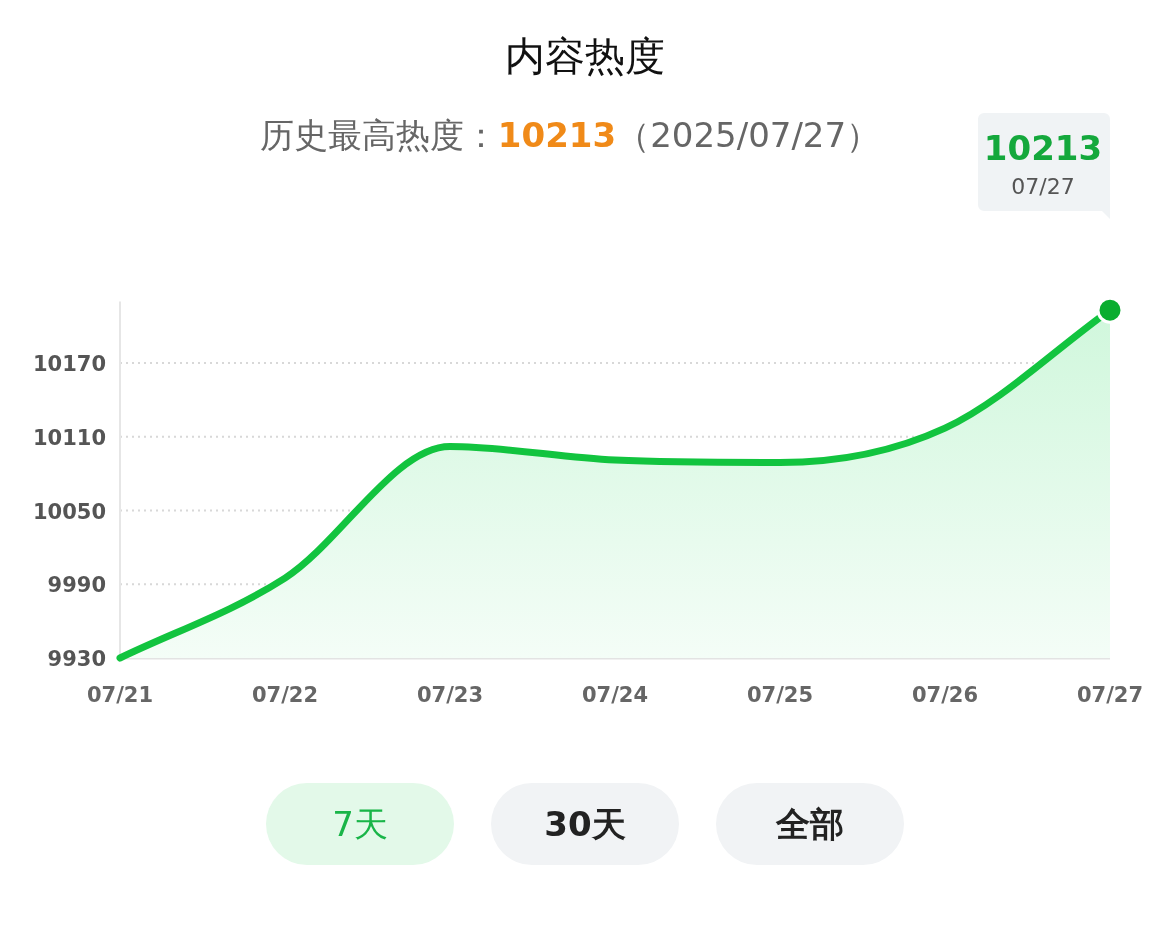  Describe the element at coordinates (1043, 186) in the screenshot. I see `text: 07/27` at that location.